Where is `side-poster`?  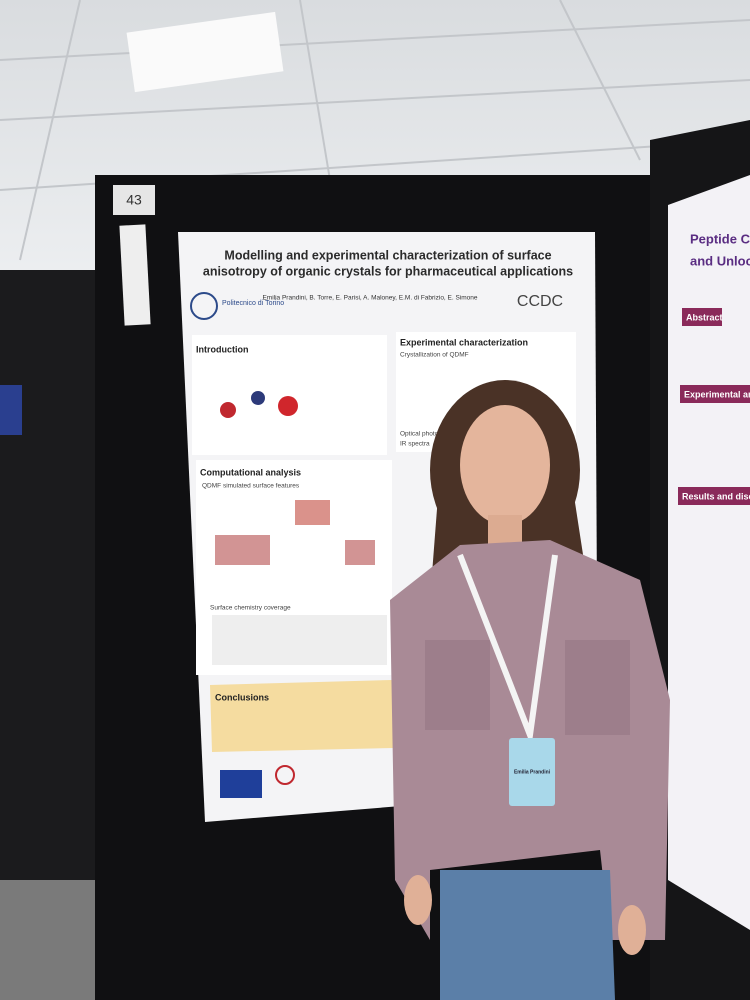 side-poster is located at coordinates (709, 552).